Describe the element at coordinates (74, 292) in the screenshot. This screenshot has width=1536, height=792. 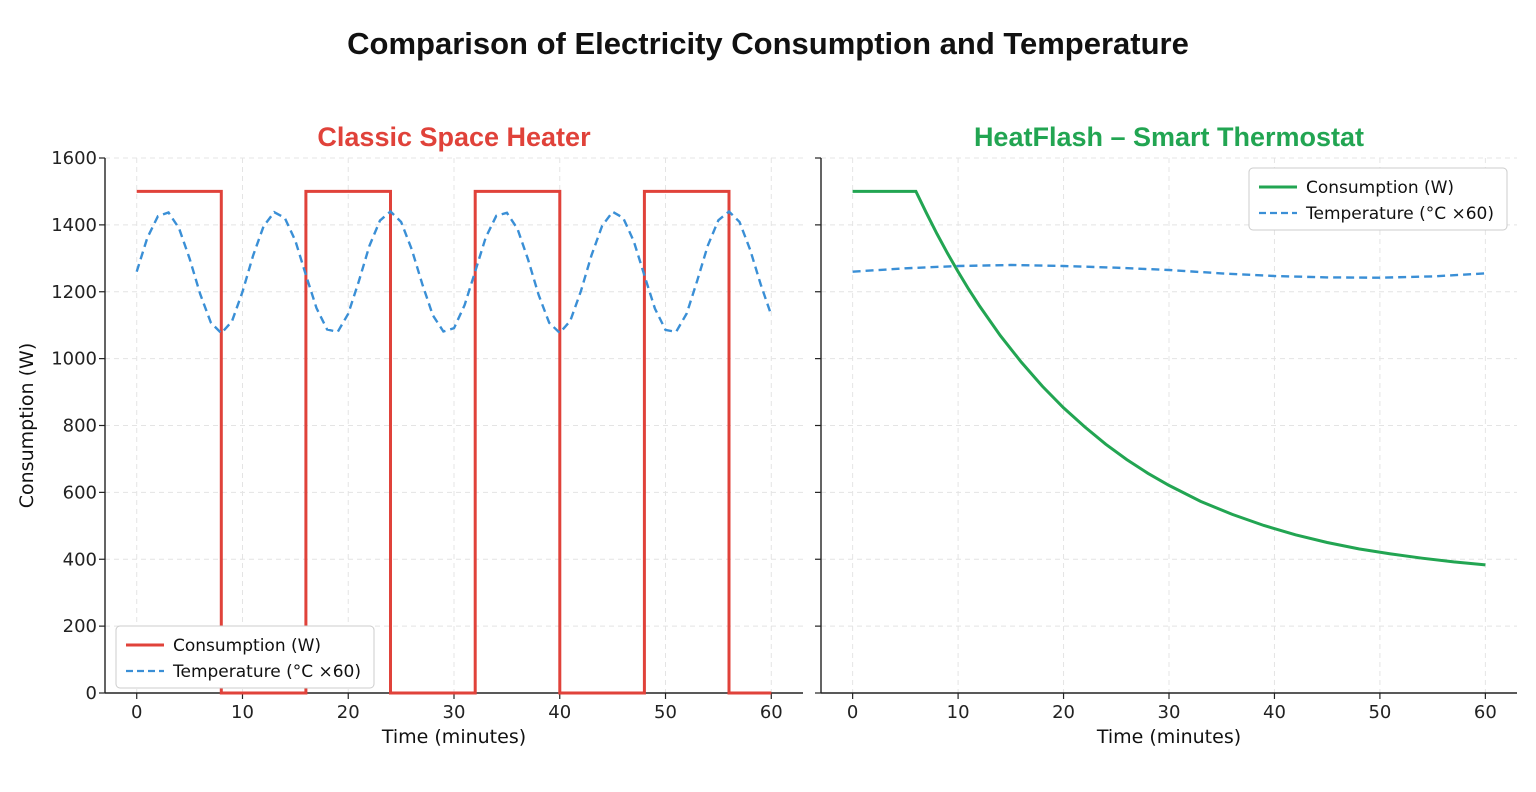
I see `y-tick-label: 1200` at that location.